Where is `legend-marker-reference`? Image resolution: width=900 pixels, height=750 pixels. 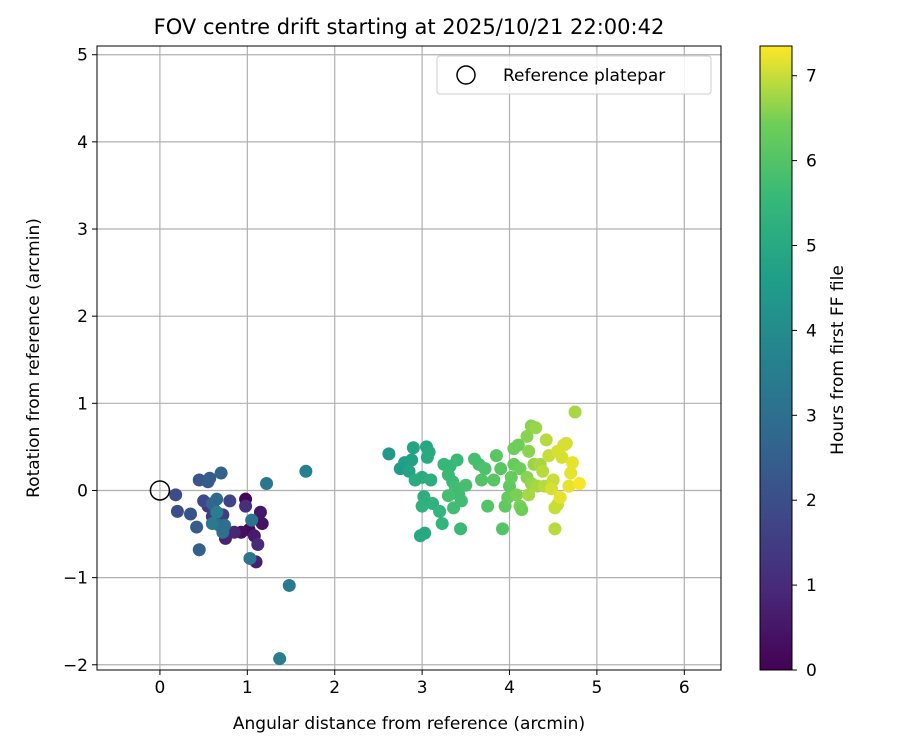 legend-marker-reference is located at coordinates (466, 75).